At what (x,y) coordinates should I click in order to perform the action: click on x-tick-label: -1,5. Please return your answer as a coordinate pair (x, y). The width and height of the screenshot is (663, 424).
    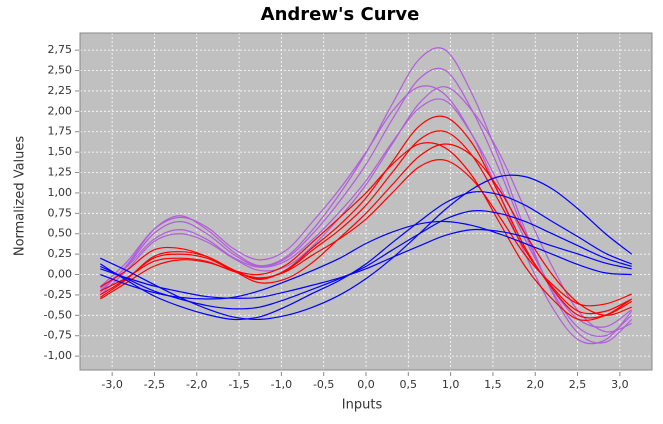
    Looking at the image, I should click on (238, 384).